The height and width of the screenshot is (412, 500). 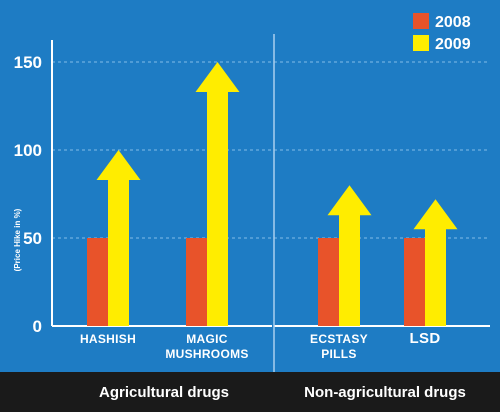 I want to click on legend-label: 2009, so click(x=453, y=44).